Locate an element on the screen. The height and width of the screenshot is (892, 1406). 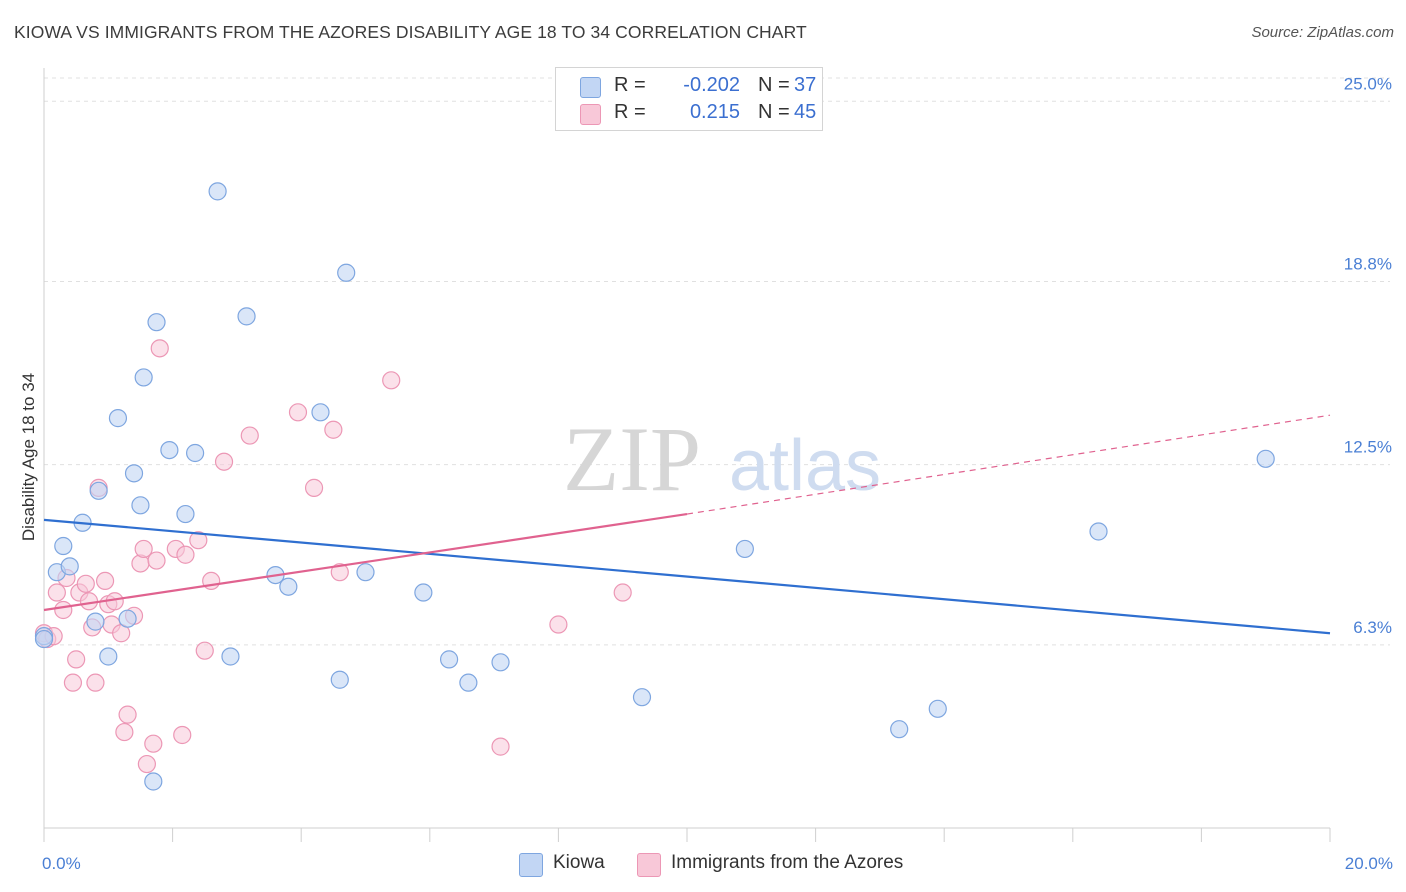
x-tick-labels: 0.0% 20.0% is located at coordinates (717, 863).